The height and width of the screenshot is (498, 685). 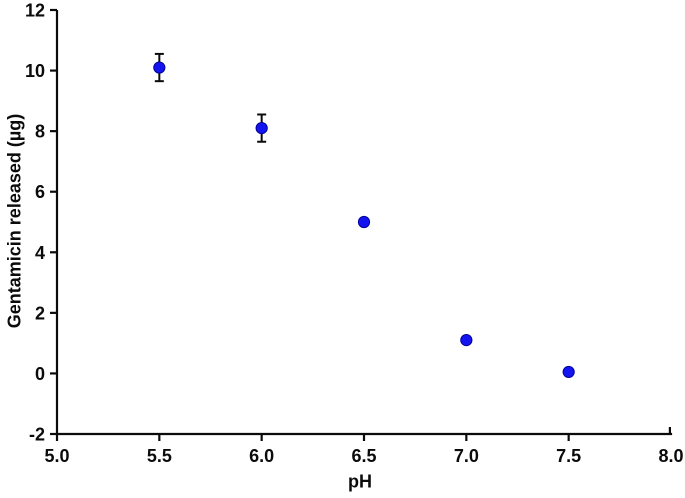 What do you see at coordinates (40, 253) in the screenshot?
I see `y-axis-tick-label: 4` at bounding box center [40, 253].